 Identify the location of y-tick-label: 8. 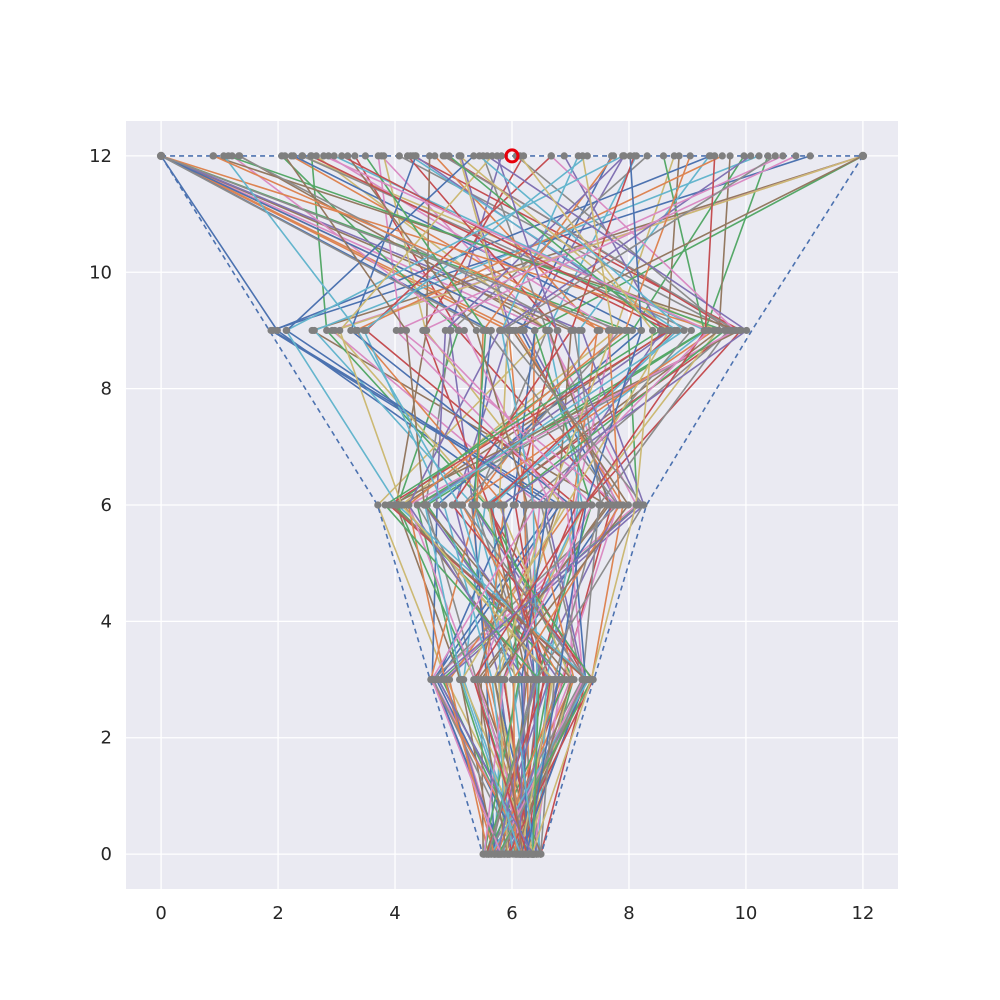
(106, 389).